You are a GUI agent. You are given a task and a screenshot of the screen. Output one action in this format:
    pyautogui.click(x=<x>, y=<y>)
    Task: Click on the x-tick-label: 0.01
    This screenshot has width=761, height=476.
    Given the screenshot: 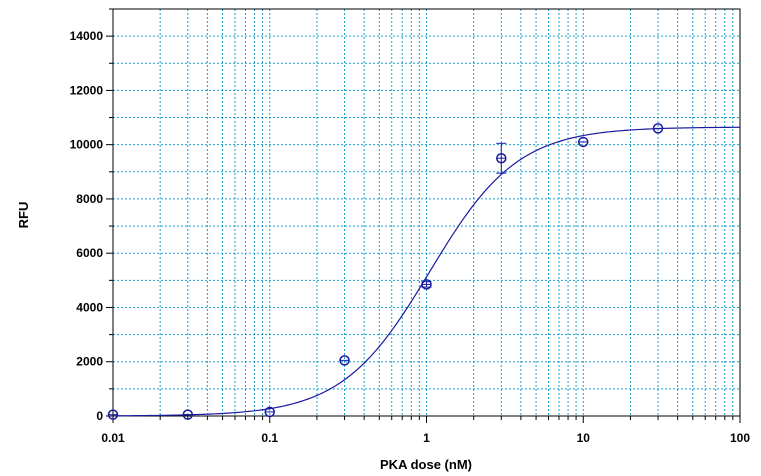 What is the action you would take?
    pyautogui.click(x=113, y=438)
    